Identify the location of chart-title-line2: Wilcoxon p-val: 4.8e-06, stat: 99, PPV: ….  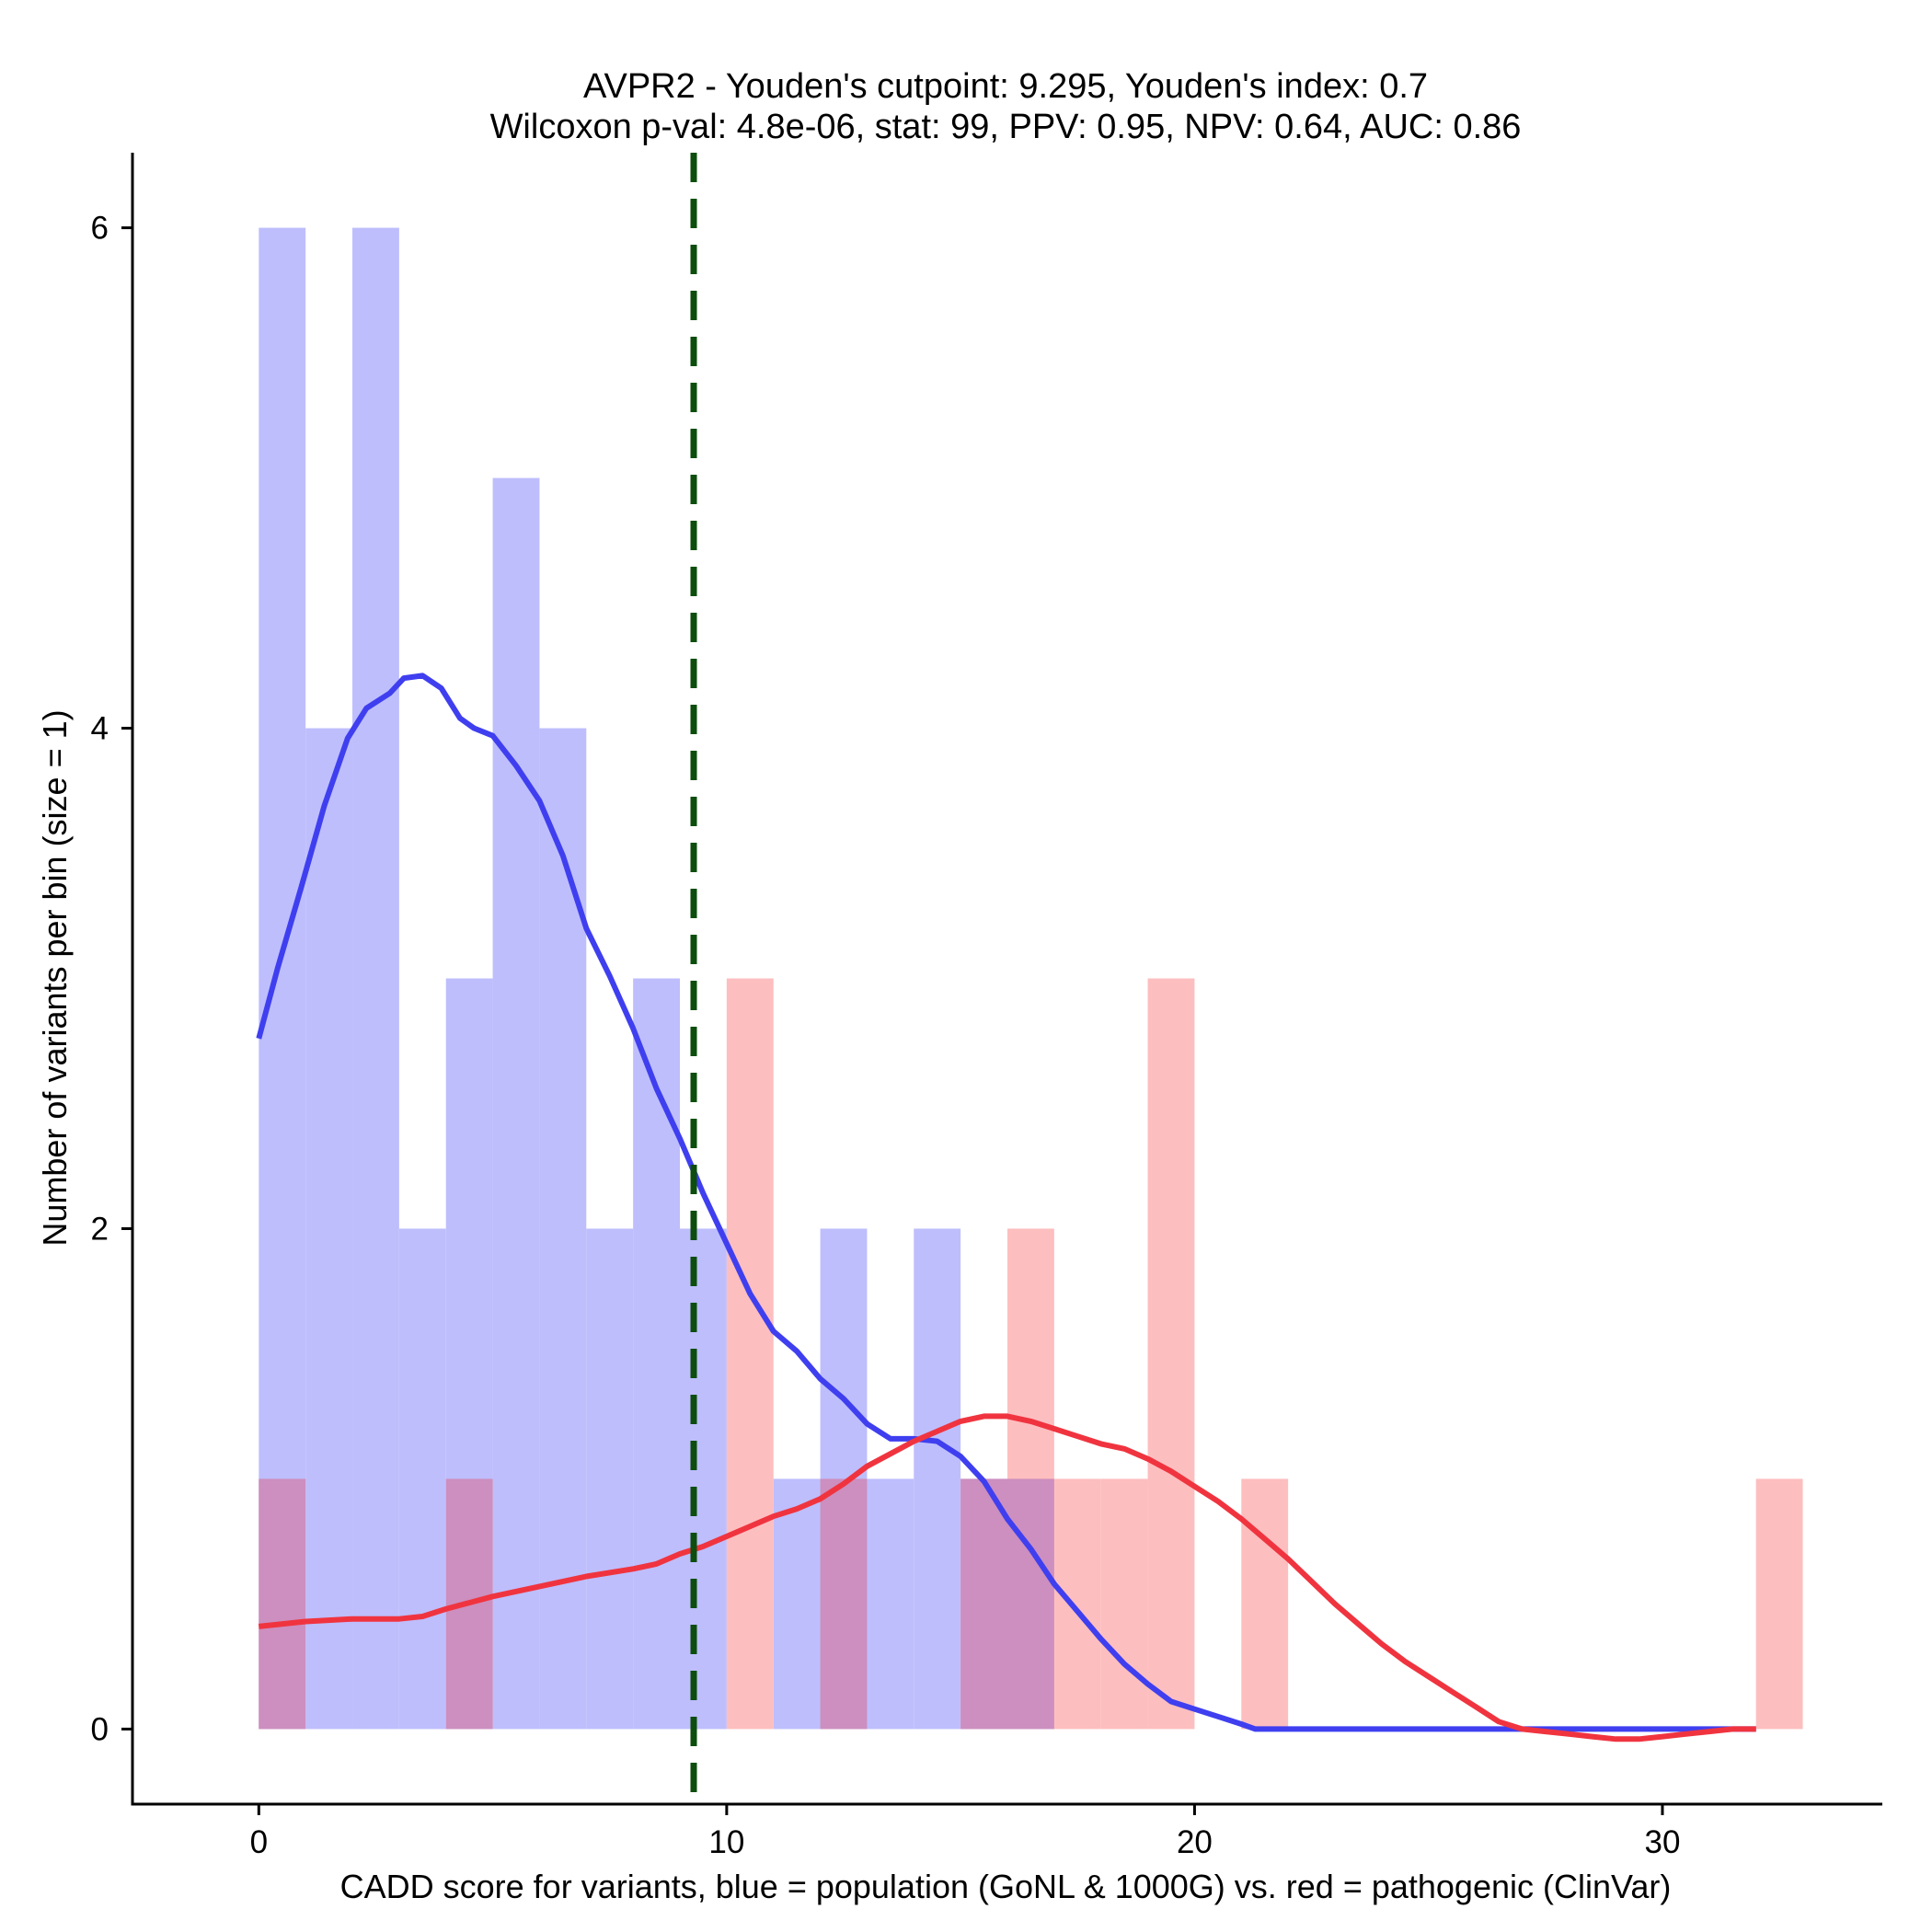
(1006, 127).